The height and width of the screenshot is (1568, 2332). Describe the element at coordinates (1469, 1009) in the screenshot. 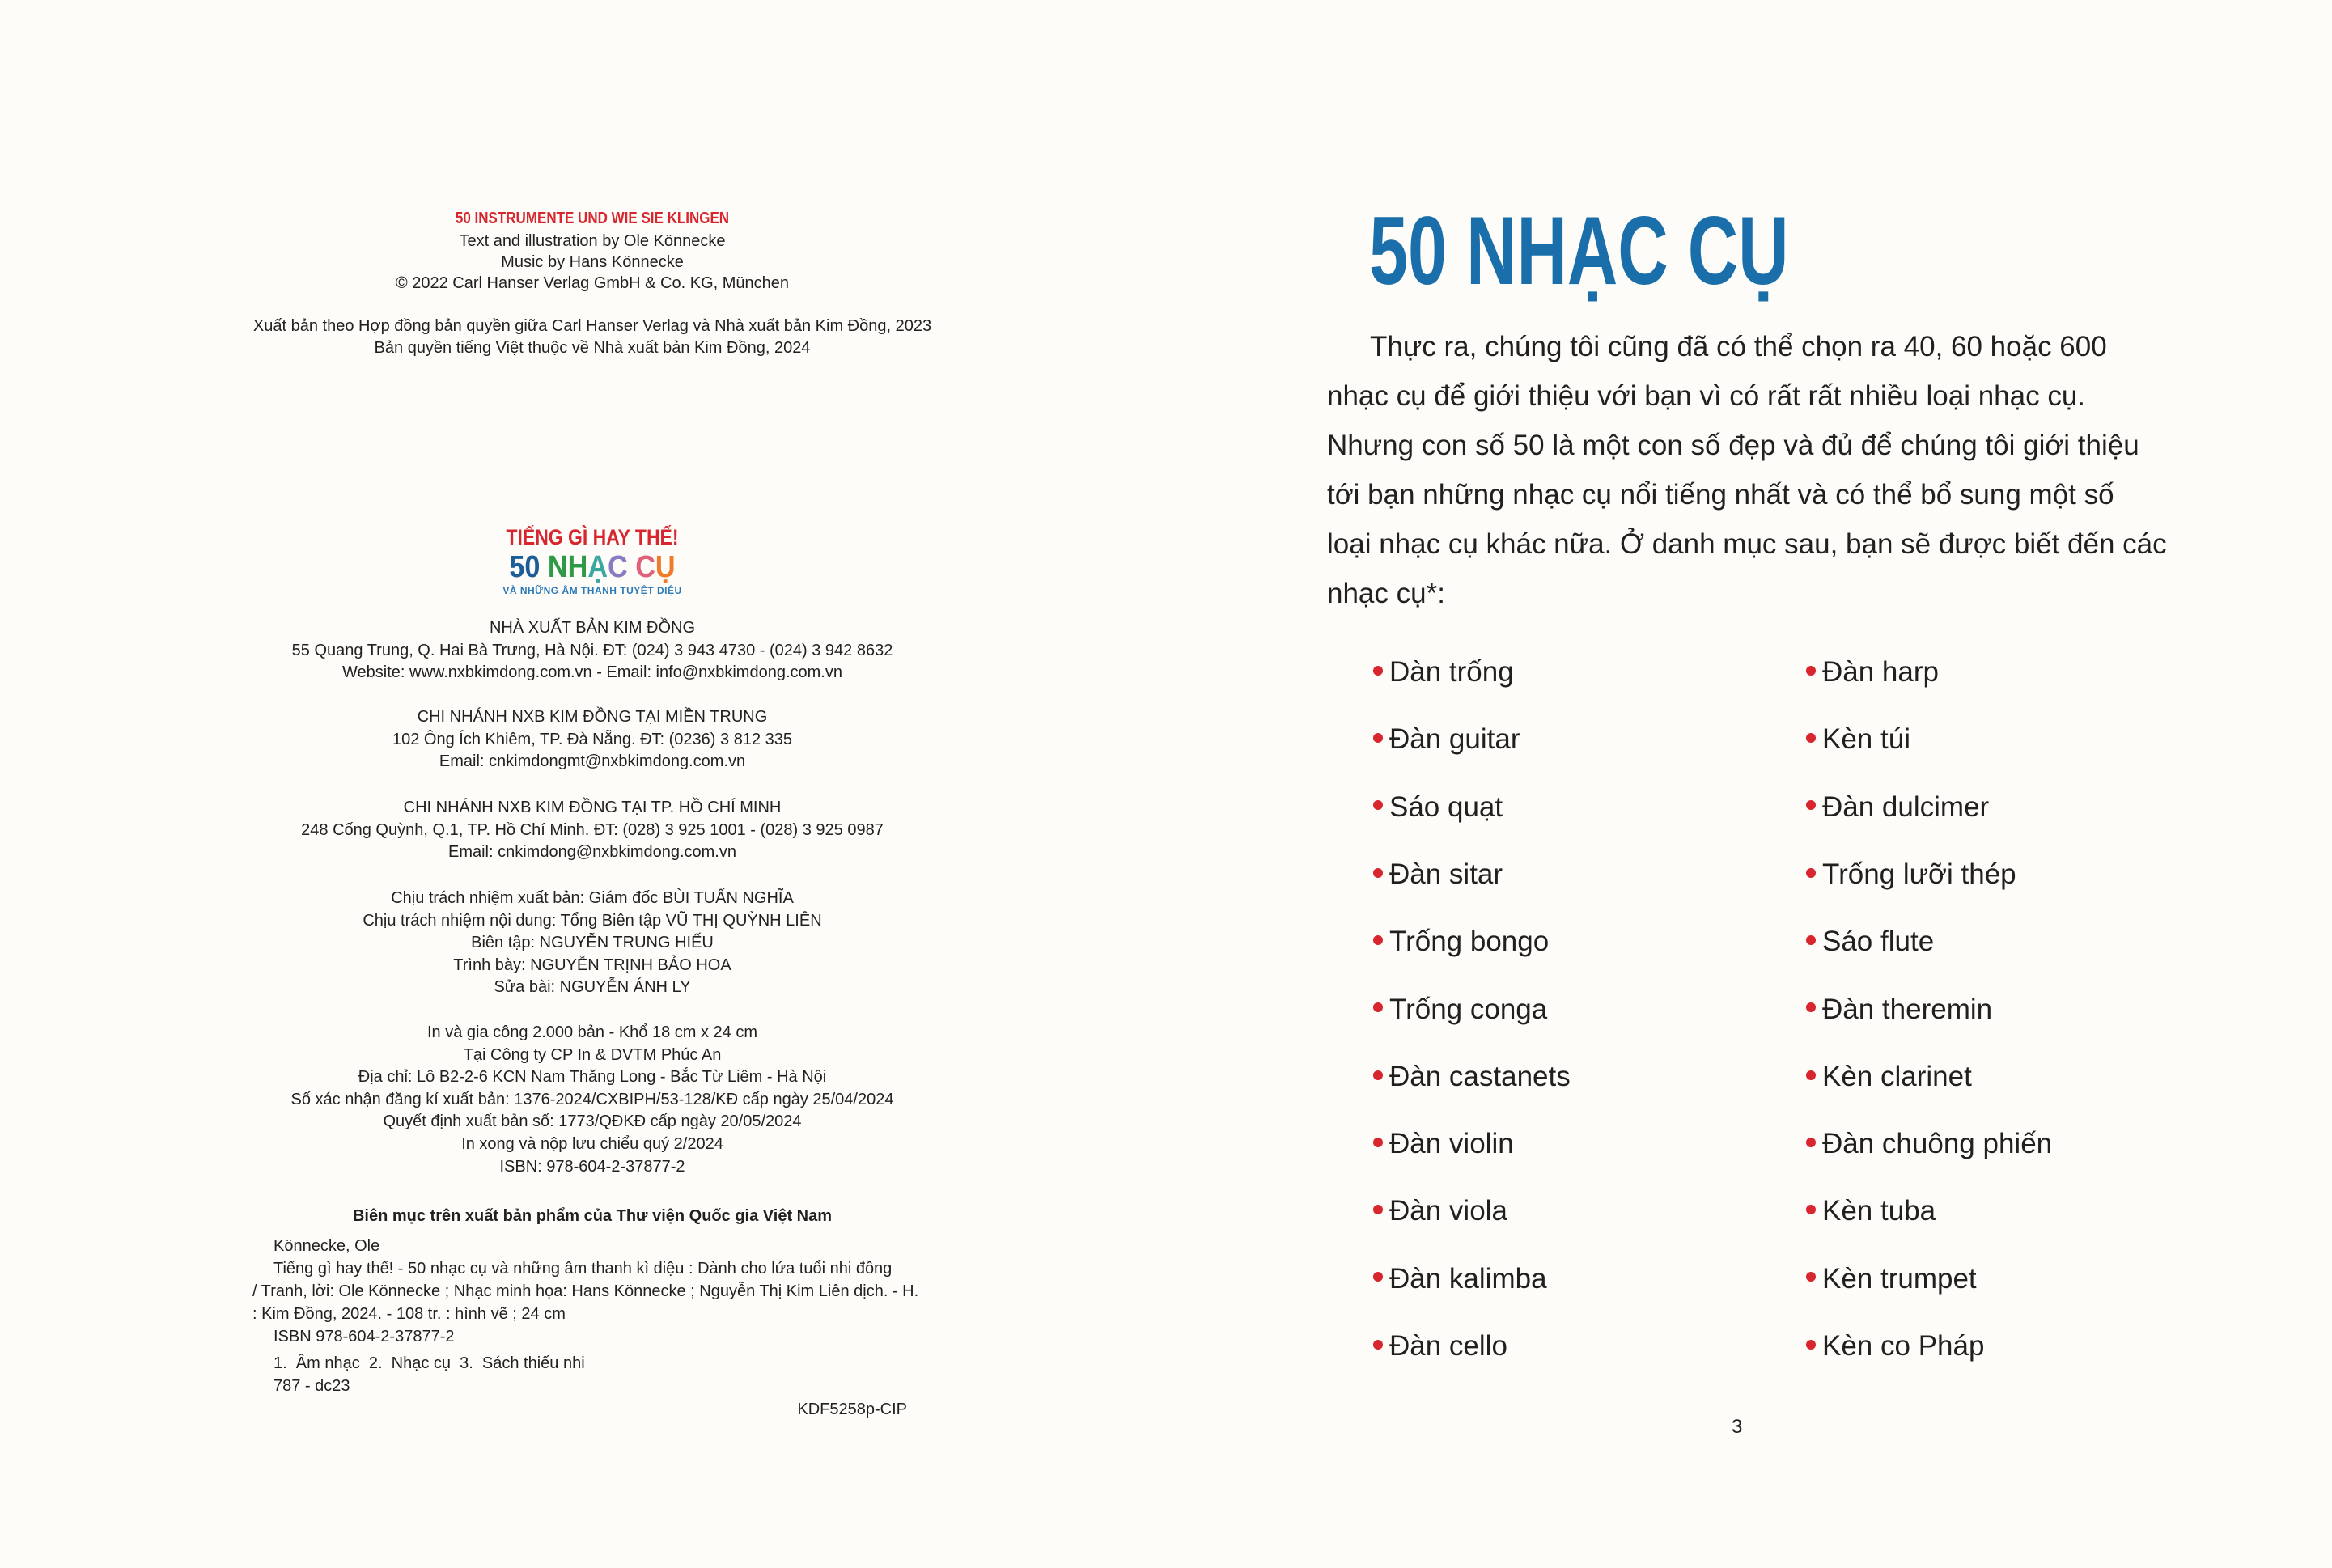

I see `instrument-name: Trống conga` at that location.